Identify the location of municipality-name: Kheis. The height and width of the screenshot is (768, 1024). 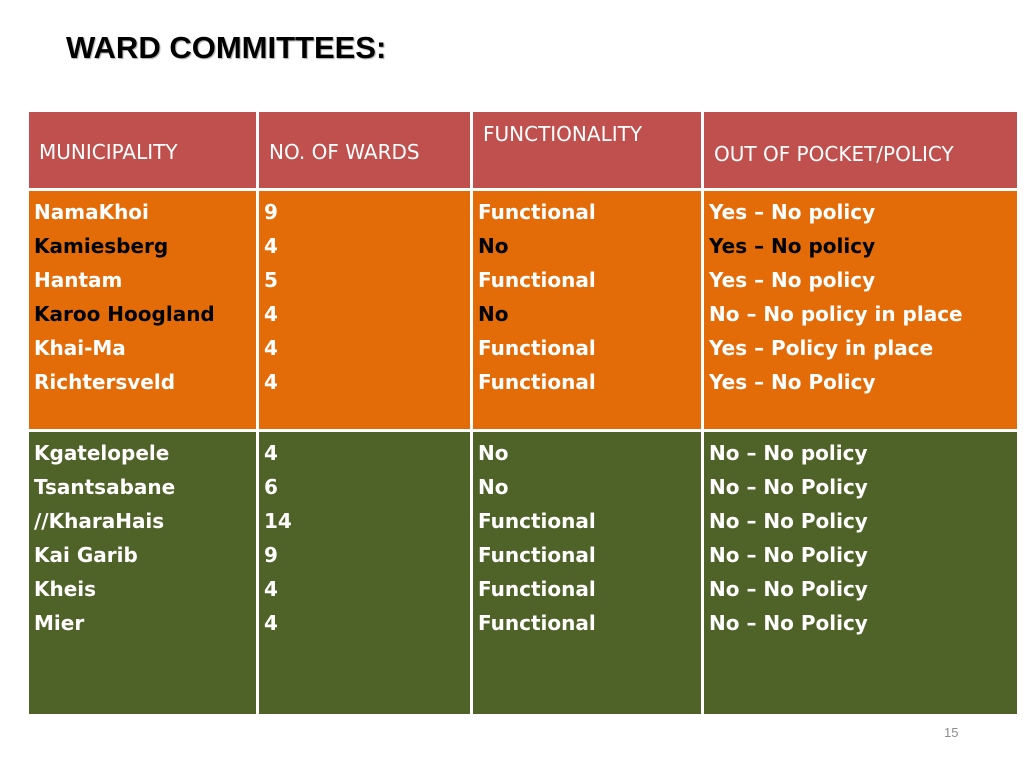
(65, 589).